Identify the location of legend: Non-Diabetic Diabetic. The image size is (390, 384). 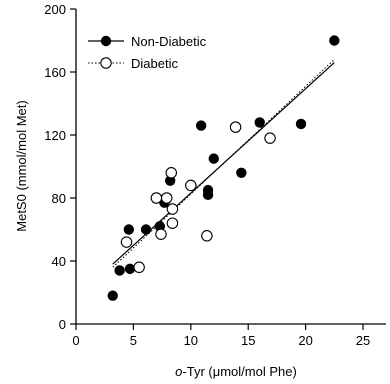
(147, 52).